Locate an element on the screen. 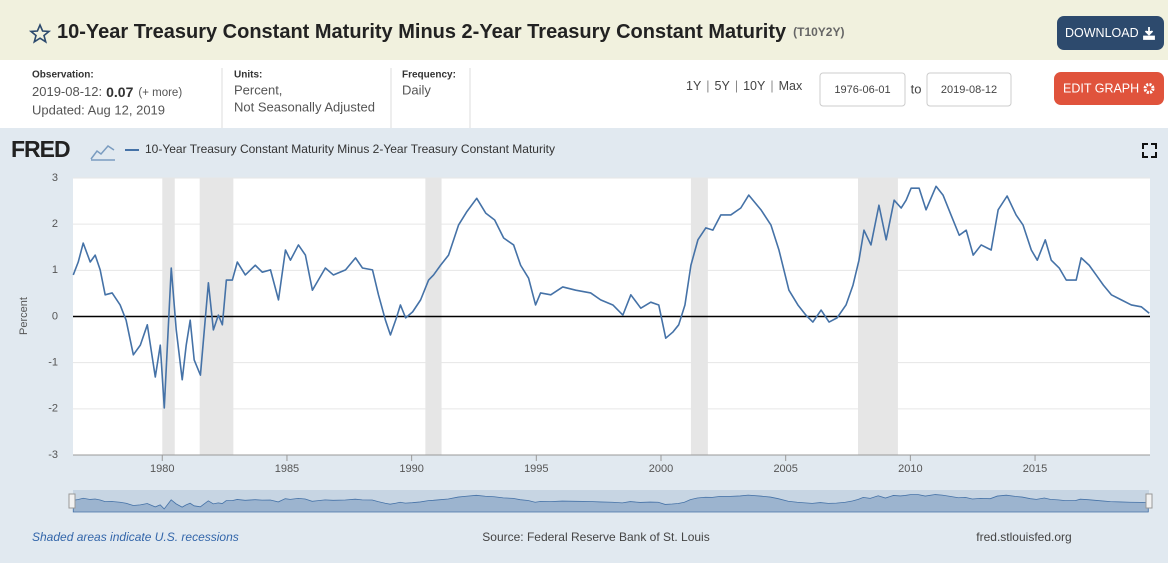  series-id: (T10Y2Y) is located at coordinates (818, 32).